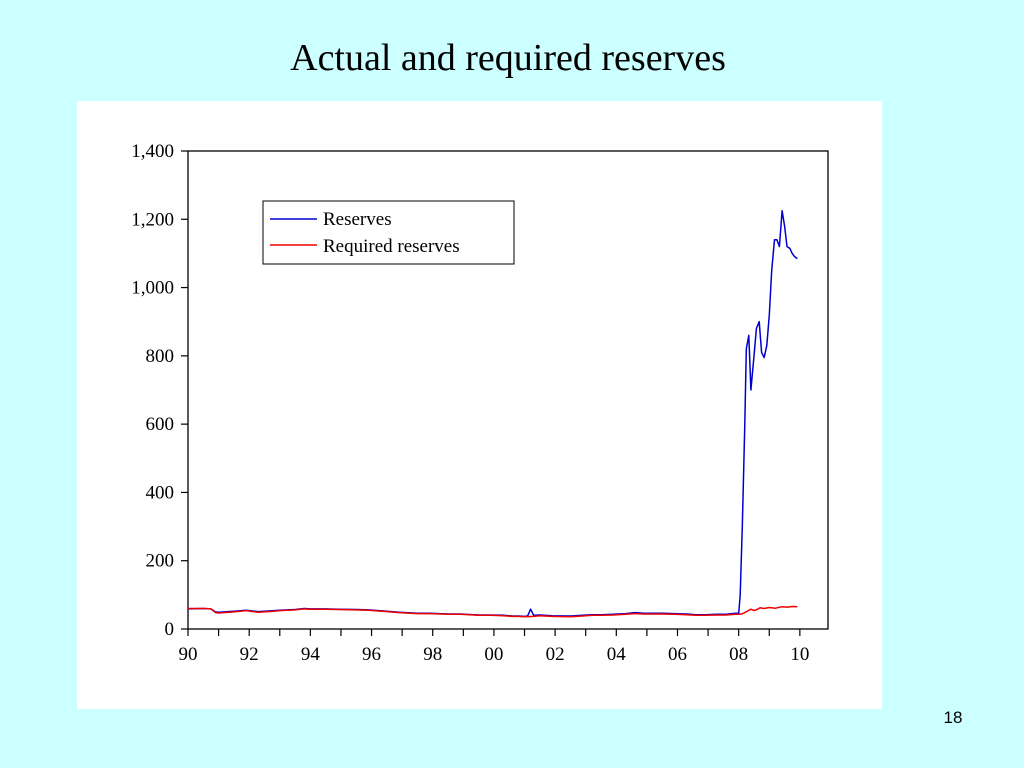 This screenshot has height=768, width=1024. Describe the element at coordinates (249, 654) in the screenshot. I see `x-tick-label: 92` at that location.